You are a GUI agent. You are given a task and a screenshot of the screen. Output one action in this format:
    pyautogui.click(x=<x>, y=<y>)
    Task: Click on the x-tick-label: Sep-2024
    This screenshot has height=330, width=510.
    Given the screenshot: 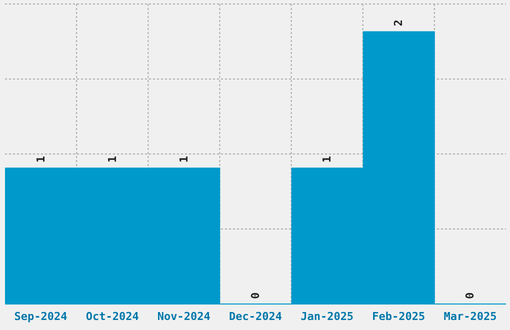 What is the action you would take?
    pyautogui.click(x=41, y=316)
    